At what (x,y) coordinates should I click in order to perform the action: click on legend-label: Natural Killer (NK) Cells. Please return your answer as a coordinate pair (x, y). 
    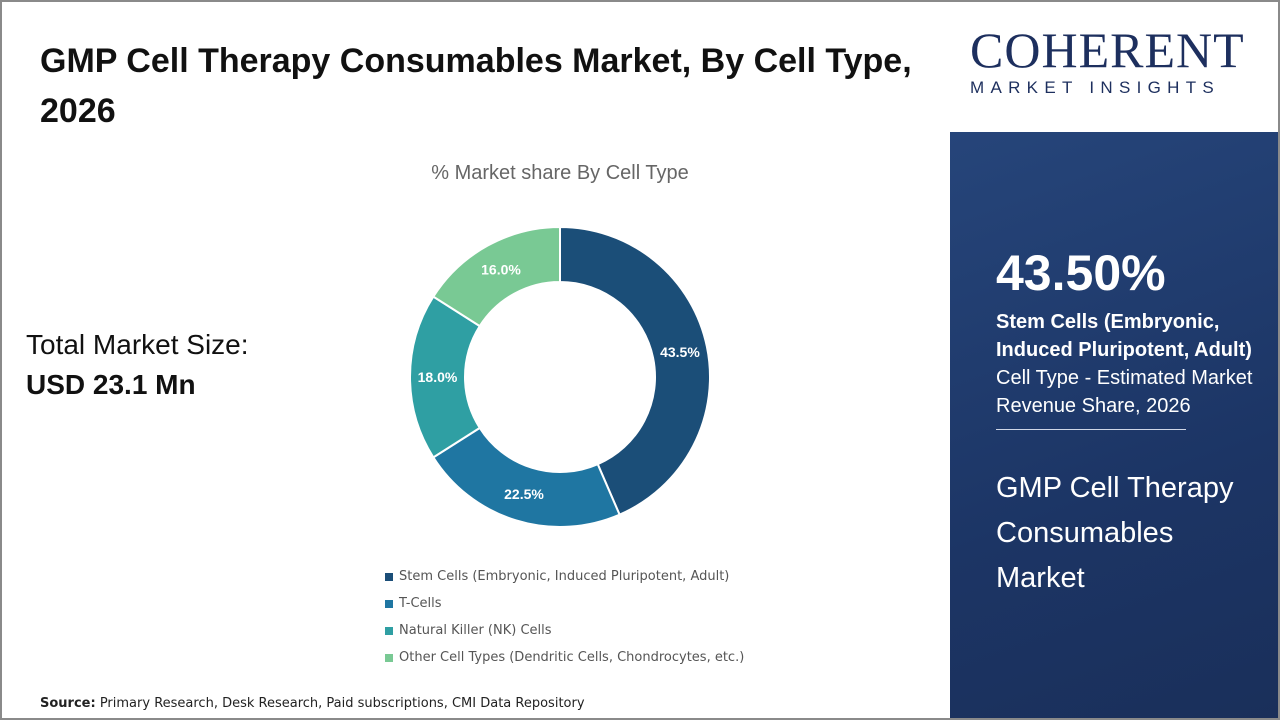
    Looking at the image, I should click on (475, 630).